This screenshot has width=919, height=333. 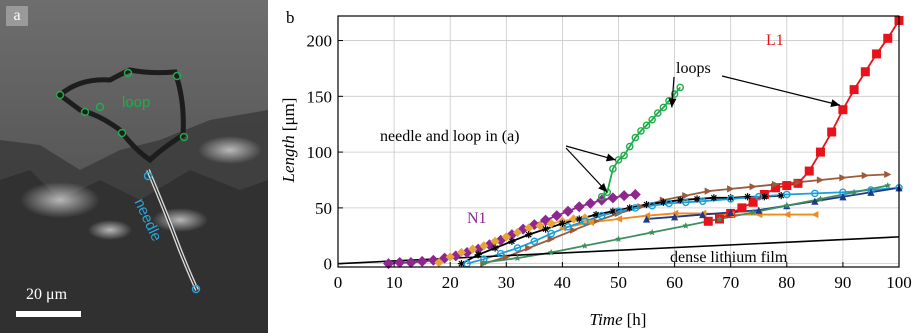 I want to click on y-tick-label: 50, so click(x=323, y=208).